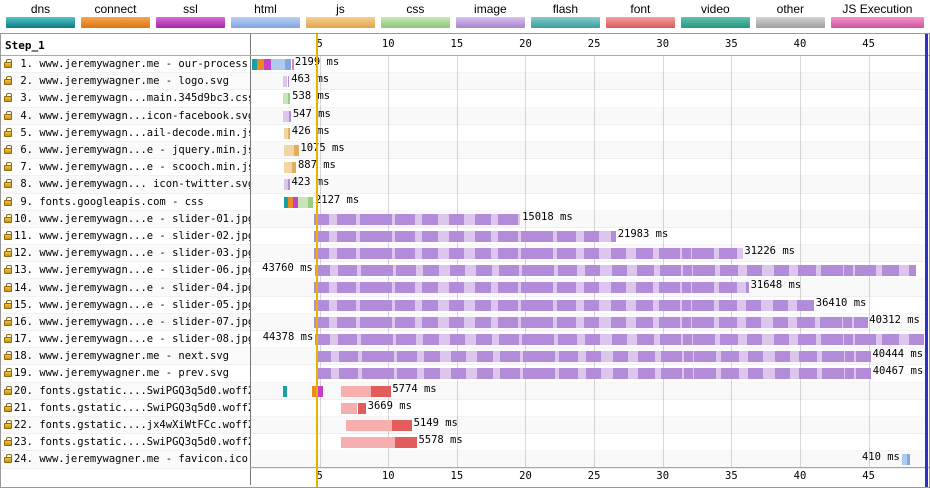 The width and height of the screenshot is (930, 488). I want to click on request-row-name: 24. www.jeremywagner.me - favicon.ico, so click(125, 460).